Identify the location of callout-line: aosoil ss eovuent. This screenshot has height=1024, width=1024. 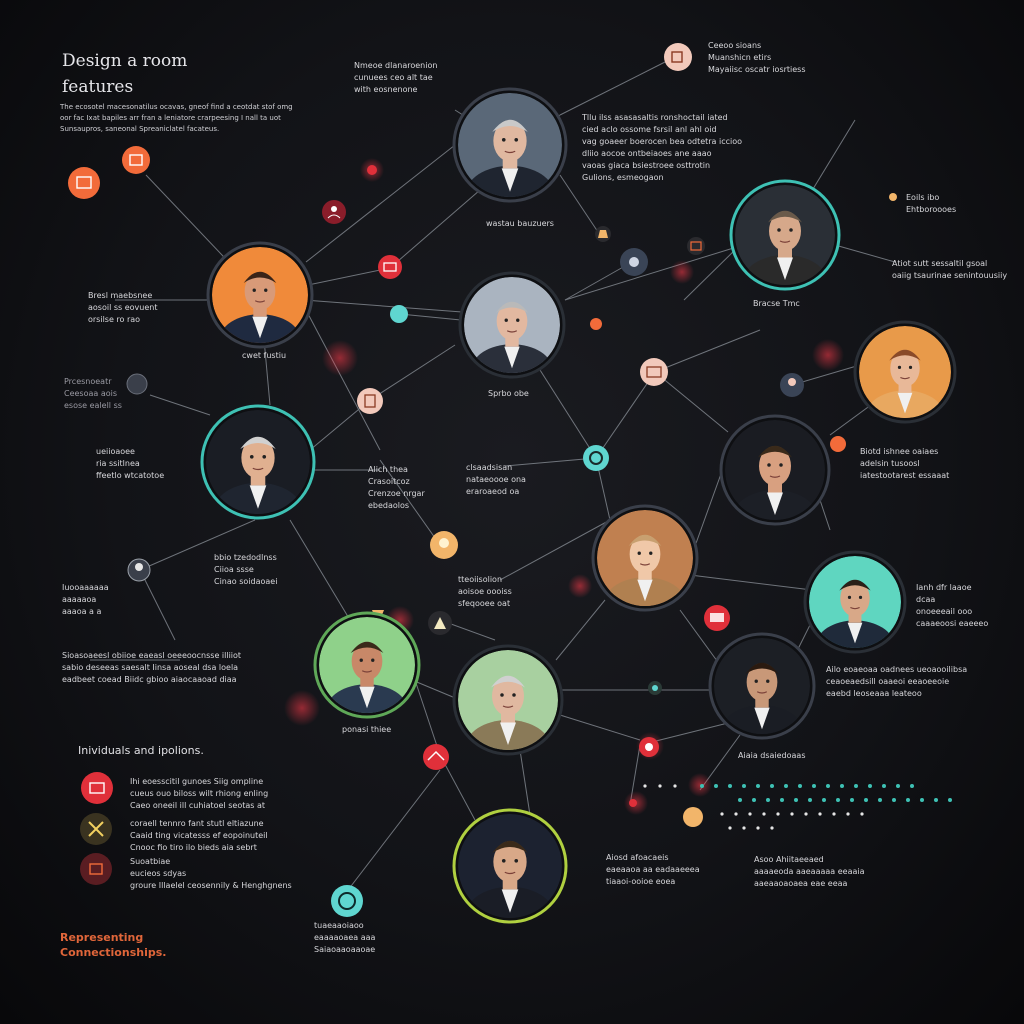
(123, 307).